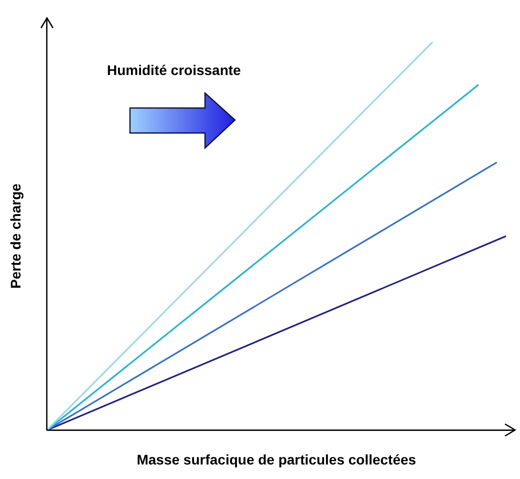 This screenshot has width=520, height=479. What do you see at coordinates (174, 70) in the screenshot?
I see `annotation: Humidité croissante` at bounding box center [174, 70].